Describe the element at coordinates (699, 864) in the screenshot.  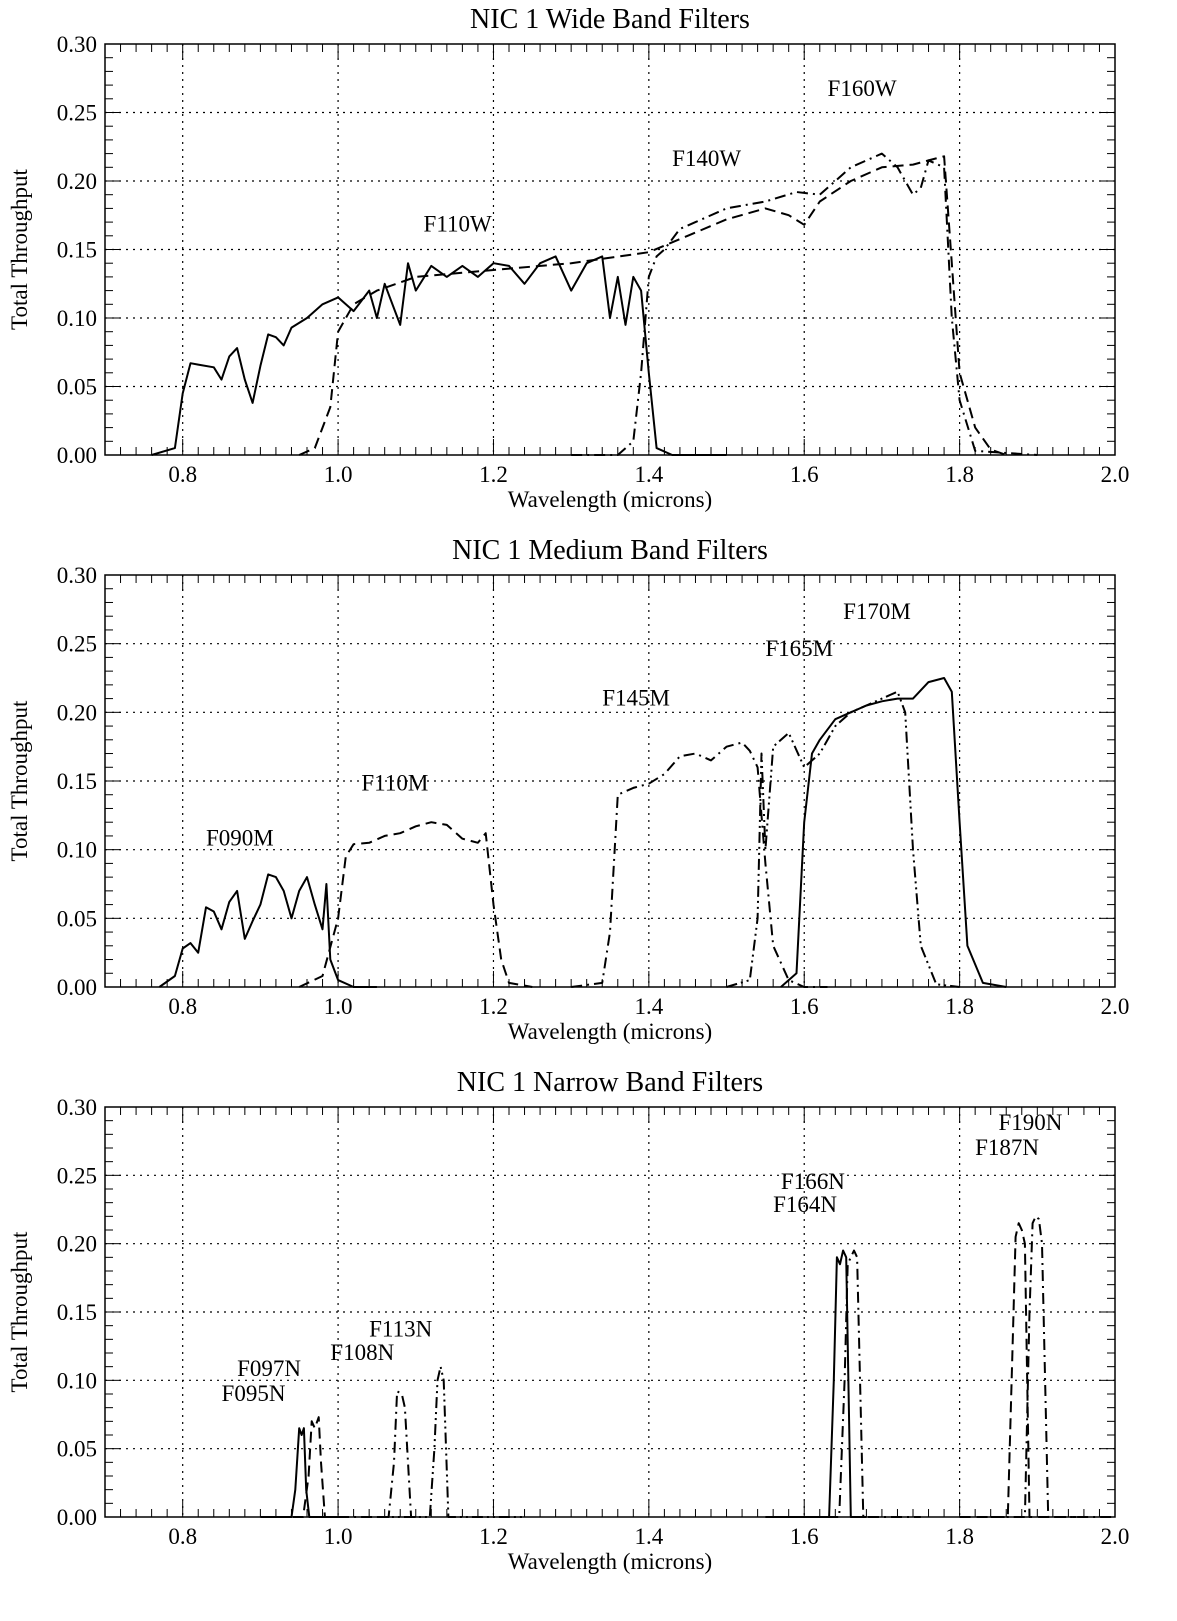
I see `series-line-f145m` at that location.